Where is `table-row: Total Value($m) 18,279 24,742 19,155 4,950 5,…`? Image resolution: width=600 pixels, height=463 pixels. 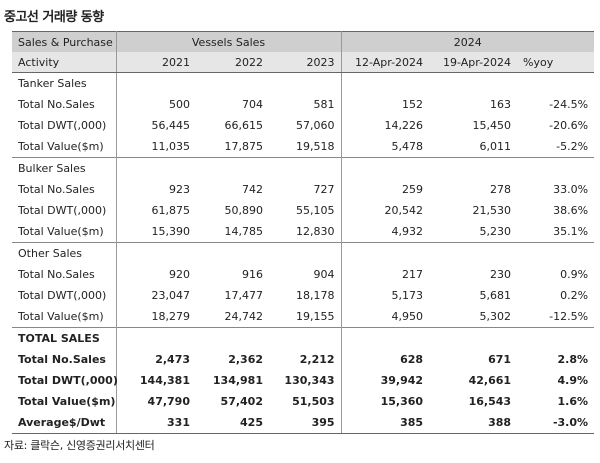
table-row: Total Value($m) 18,279 24,742 19,155 4,950 5,… is located at coordinates (303, 317).